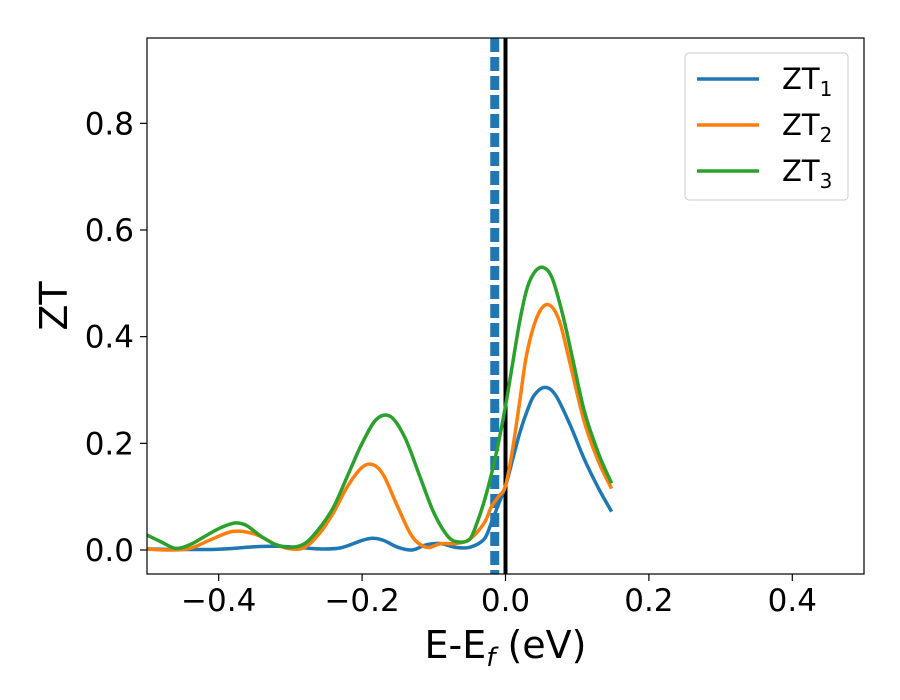 This screenshot has width=900, height=700. I want to click on legend: ZT1 ZT2 ZT3, so click(766, 126).